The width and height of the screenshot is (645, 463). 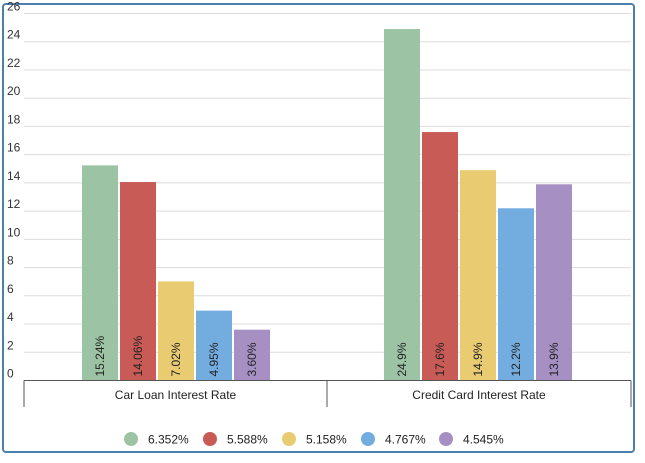 What do you see at coordinates (10, 317) in the screenshot?
I see `y-tick-label: 4` at bounding box center [10, 317].